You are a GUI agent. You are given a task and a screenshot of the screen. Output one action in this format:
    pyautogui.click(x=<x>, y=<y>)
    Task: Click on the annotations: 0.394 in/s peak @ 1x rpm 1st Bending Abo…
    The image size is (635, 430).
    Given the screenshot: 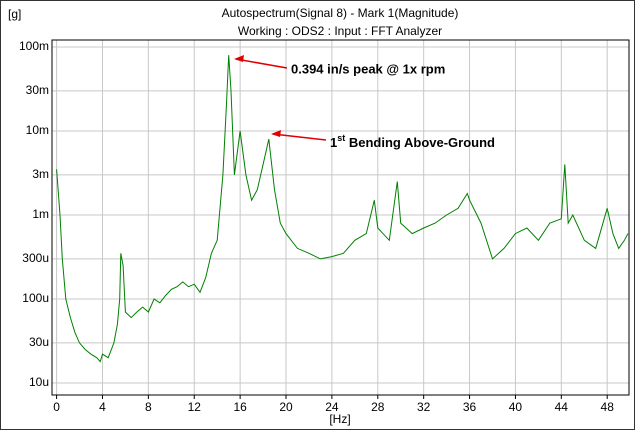 What is the action you would take?
    pyautogui.click(x=364, y=102)
    